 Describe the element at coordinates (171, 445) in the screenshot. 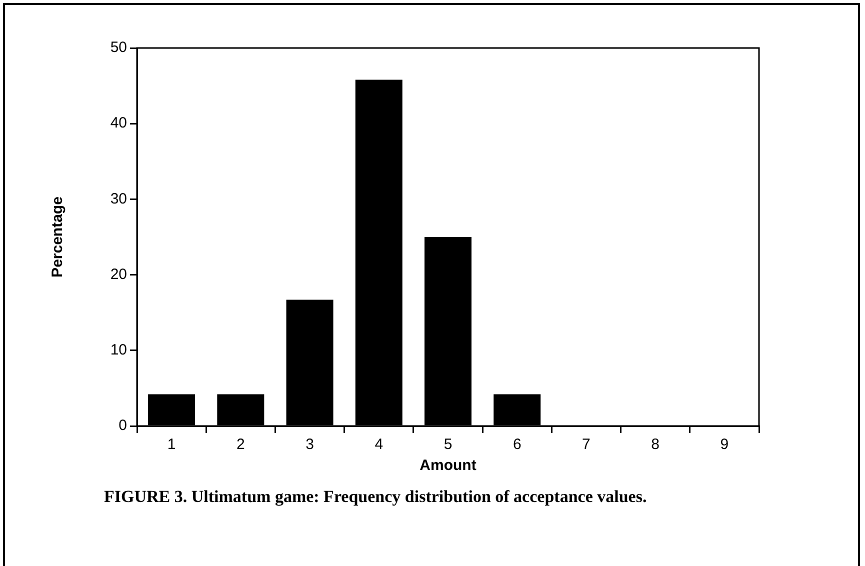

I see `x-tick-label: 1` at that location.